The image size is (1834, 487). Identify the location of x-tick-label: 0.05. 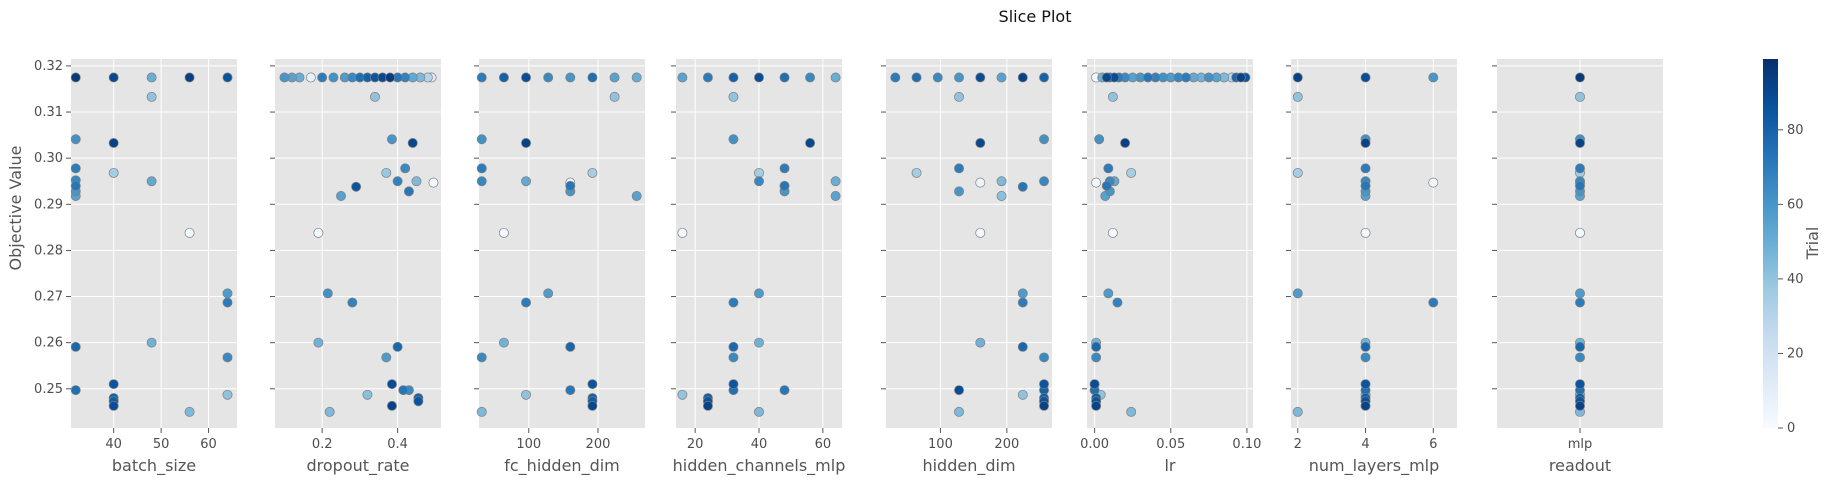
(1170, 444).